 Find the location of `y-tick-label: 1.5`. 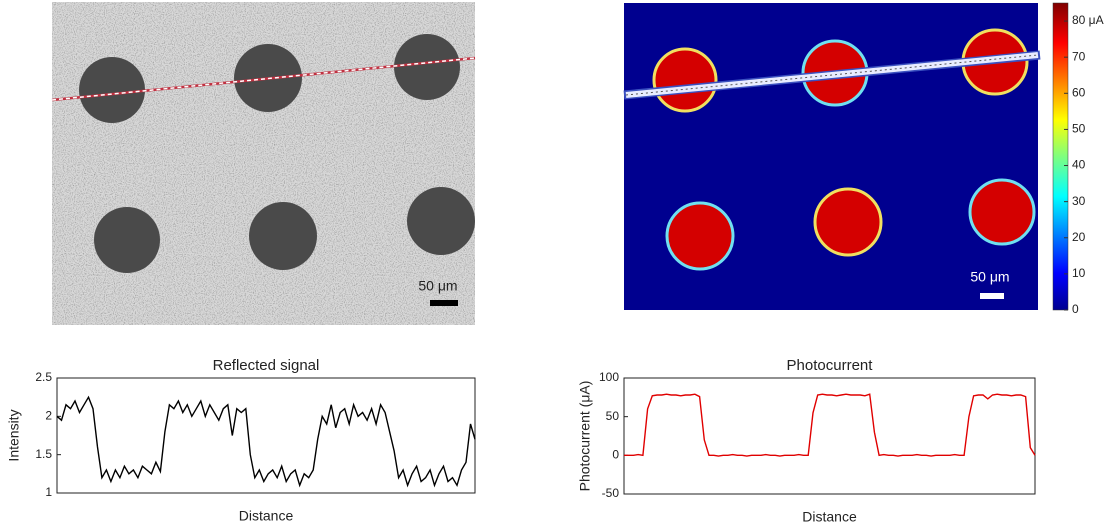

y-tick-label: 1.5 is located at coordinates (43, 454).